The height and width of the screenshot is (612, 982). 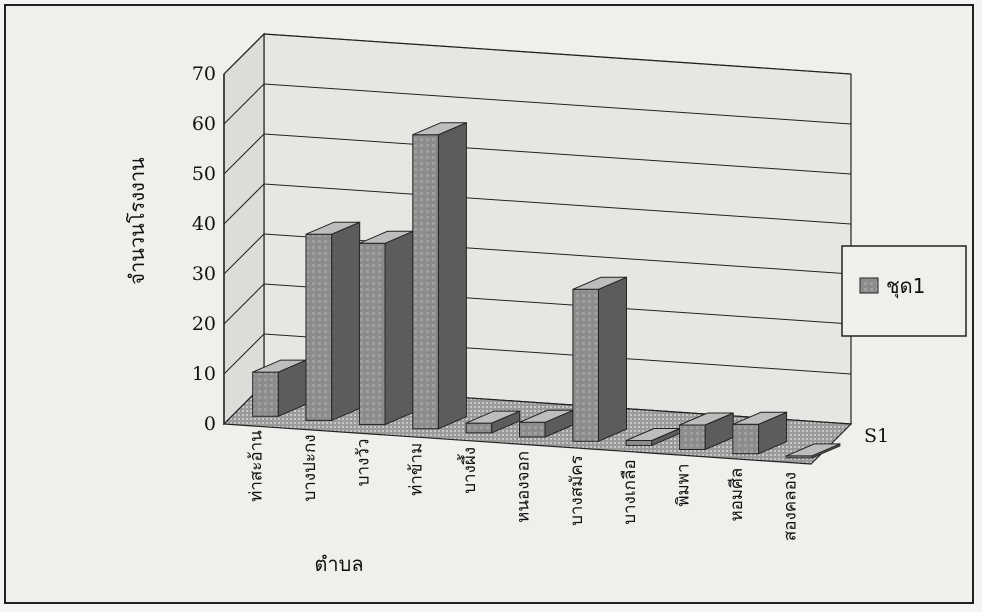 I want to click on x-tick-label: หนองจอก, so click(x=524, y=487).